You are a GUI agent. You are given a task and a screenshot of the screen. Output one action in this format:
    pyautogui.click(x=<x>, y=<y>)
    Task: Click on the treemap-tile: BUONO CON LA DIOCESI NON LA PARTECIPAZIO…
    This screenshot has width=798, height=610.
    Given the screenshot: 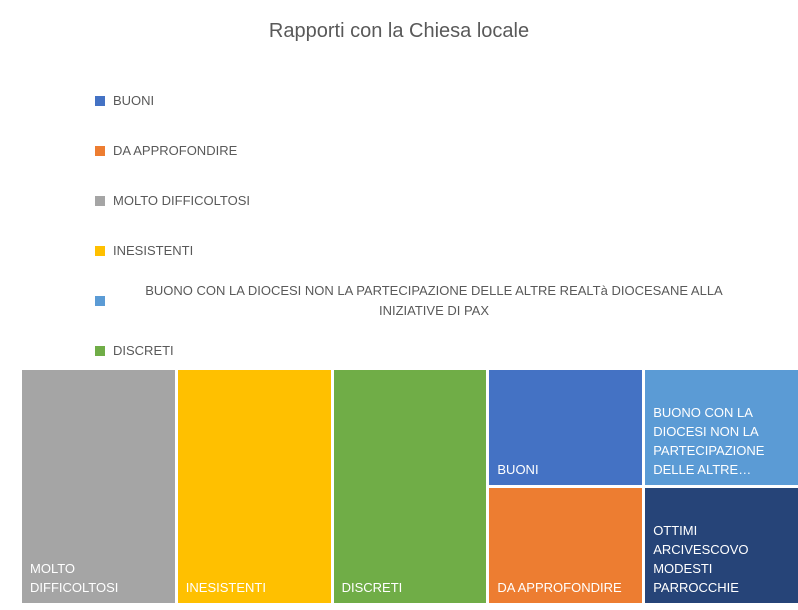 What is the action you would take?
    pyautogui.click(x=721, y=427)
    